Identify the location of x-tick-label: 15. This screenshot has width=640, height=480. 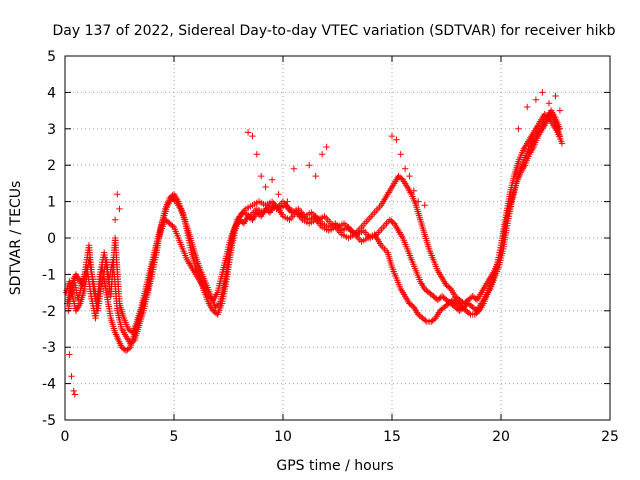
(392, 437).